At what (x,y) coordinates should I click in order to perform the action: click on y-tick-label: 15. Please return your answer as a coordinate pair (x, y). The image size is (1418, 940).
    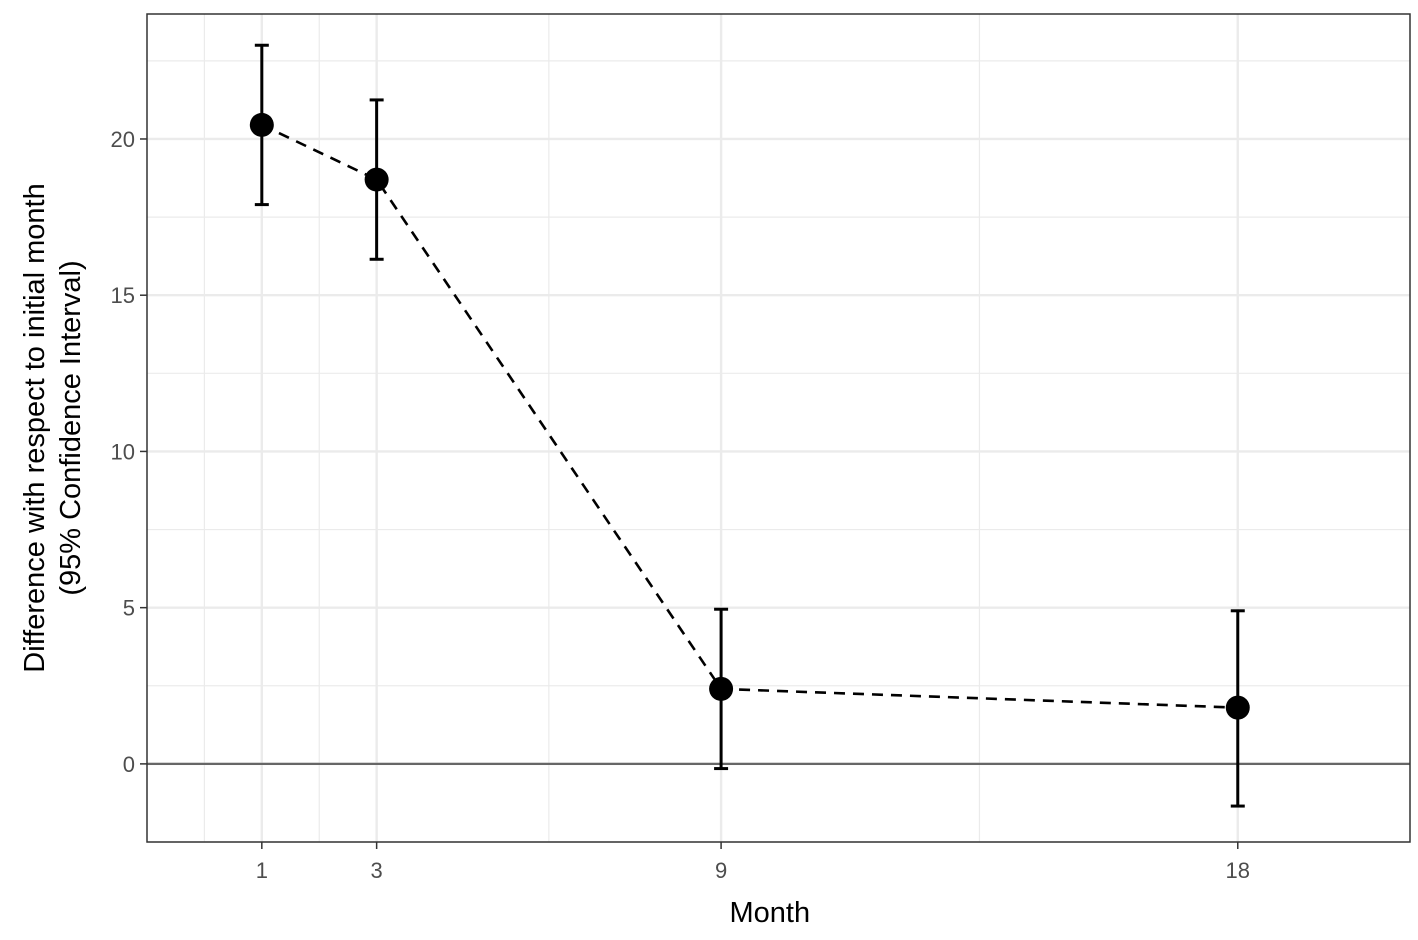
    Looking at the image, I should click on (123, 295).